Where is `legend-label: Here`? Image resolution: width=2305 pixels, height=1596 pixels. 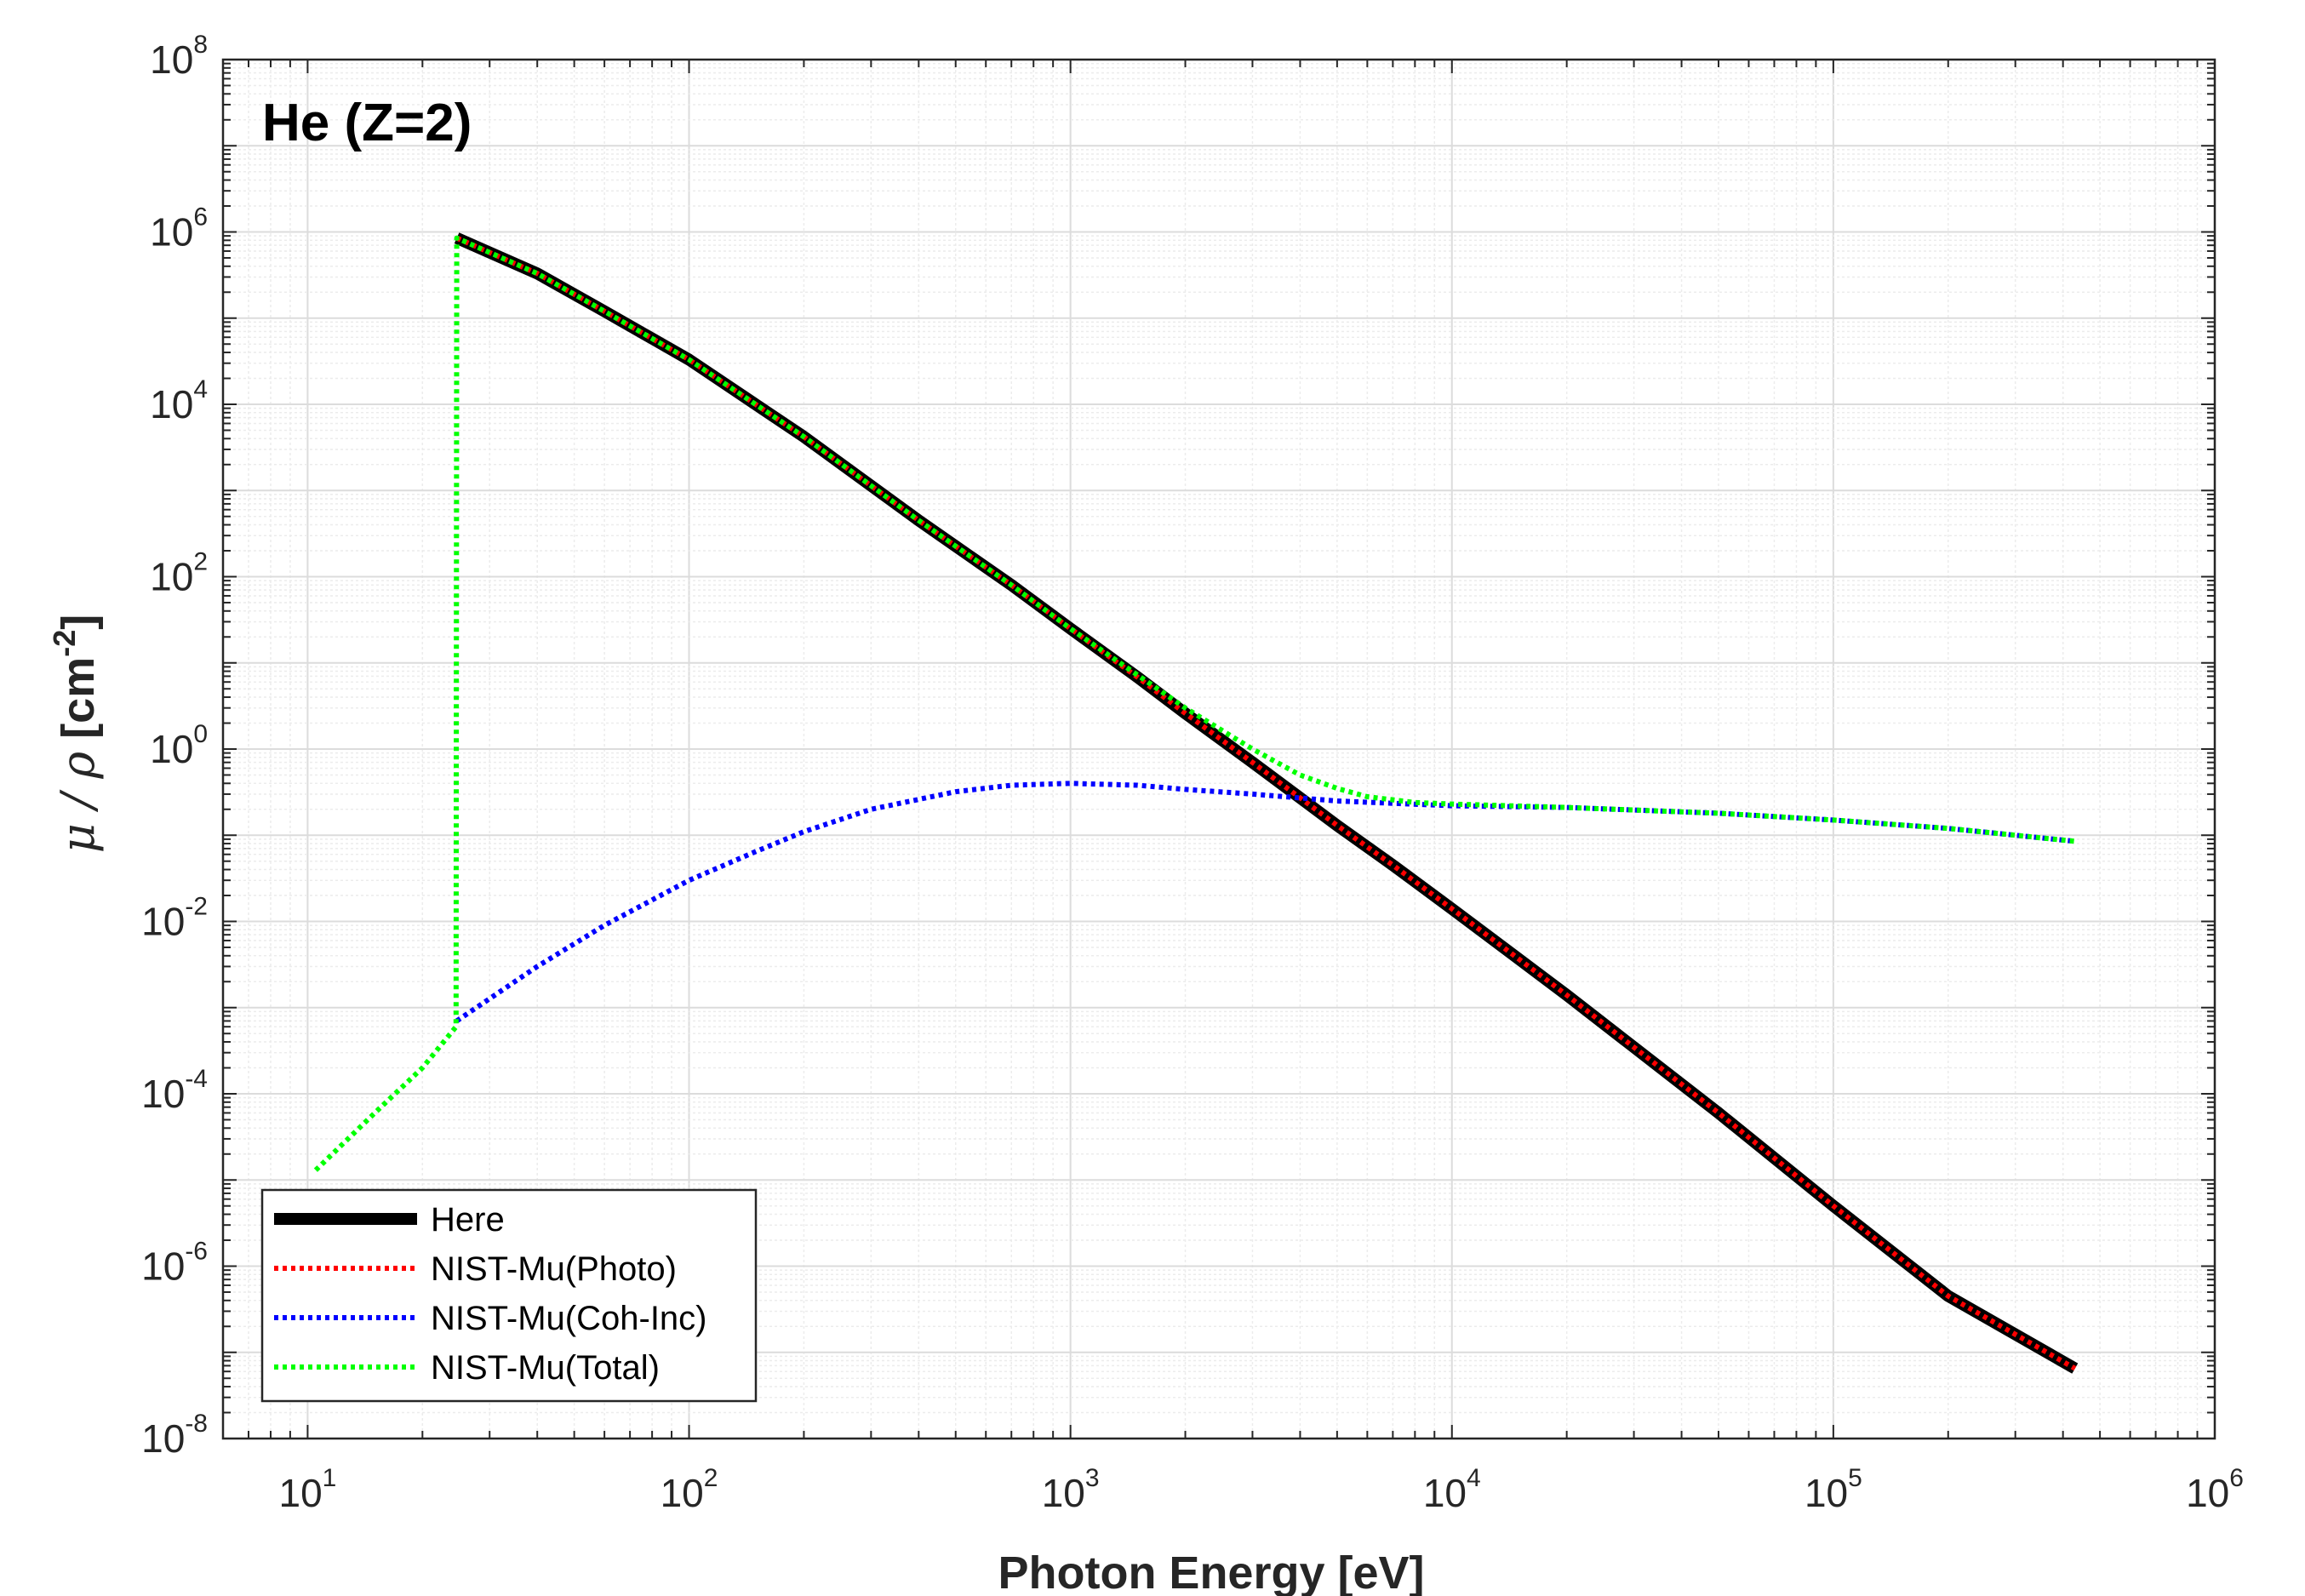 legend-label: Here is located at coordinates (468, 1219).